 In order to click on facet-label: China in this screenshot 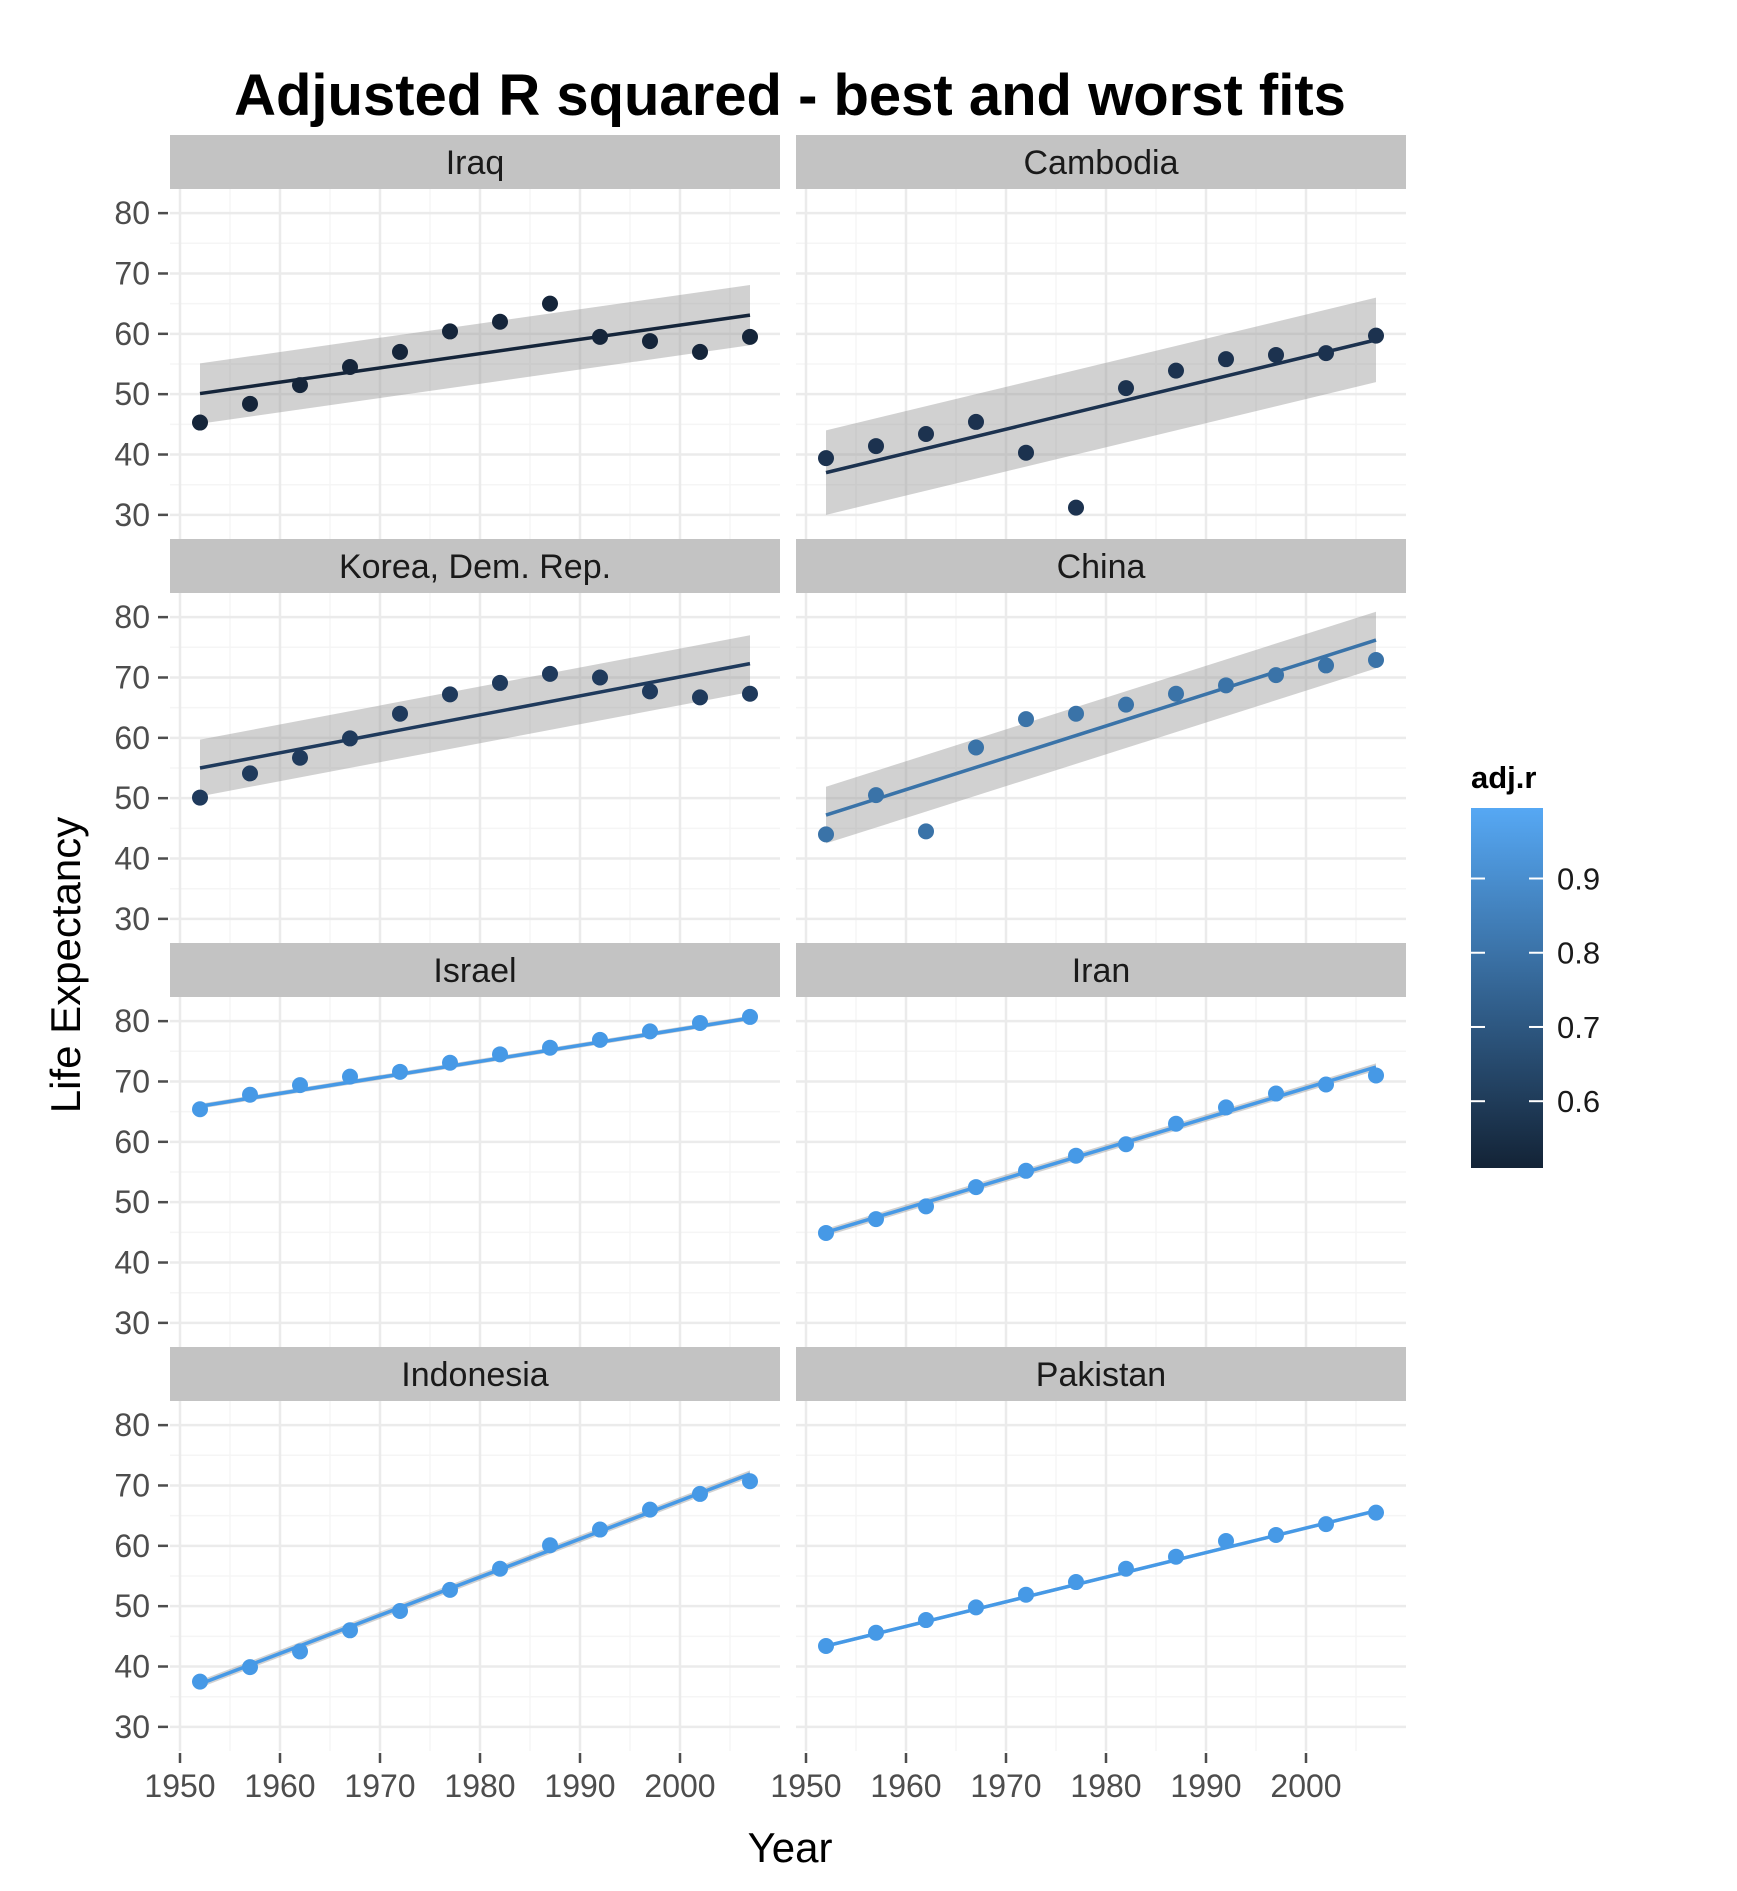, I will do `click(1101, 567)`.